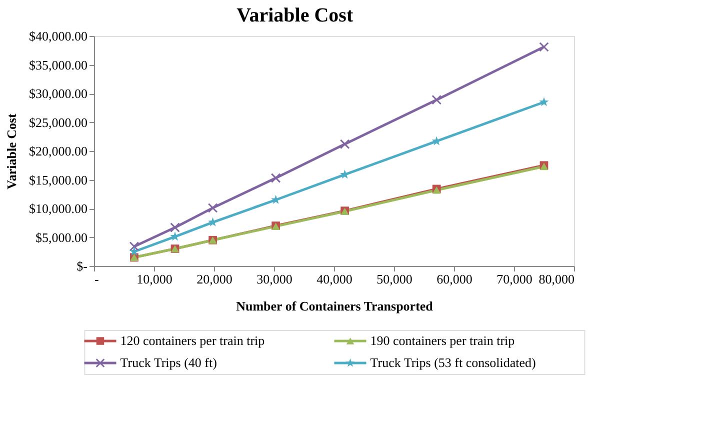 The image size is (712, 443). Describe the element at coordinates (274, 279) in the screenshot. I see `x-tick-label: 30,000` at that location.